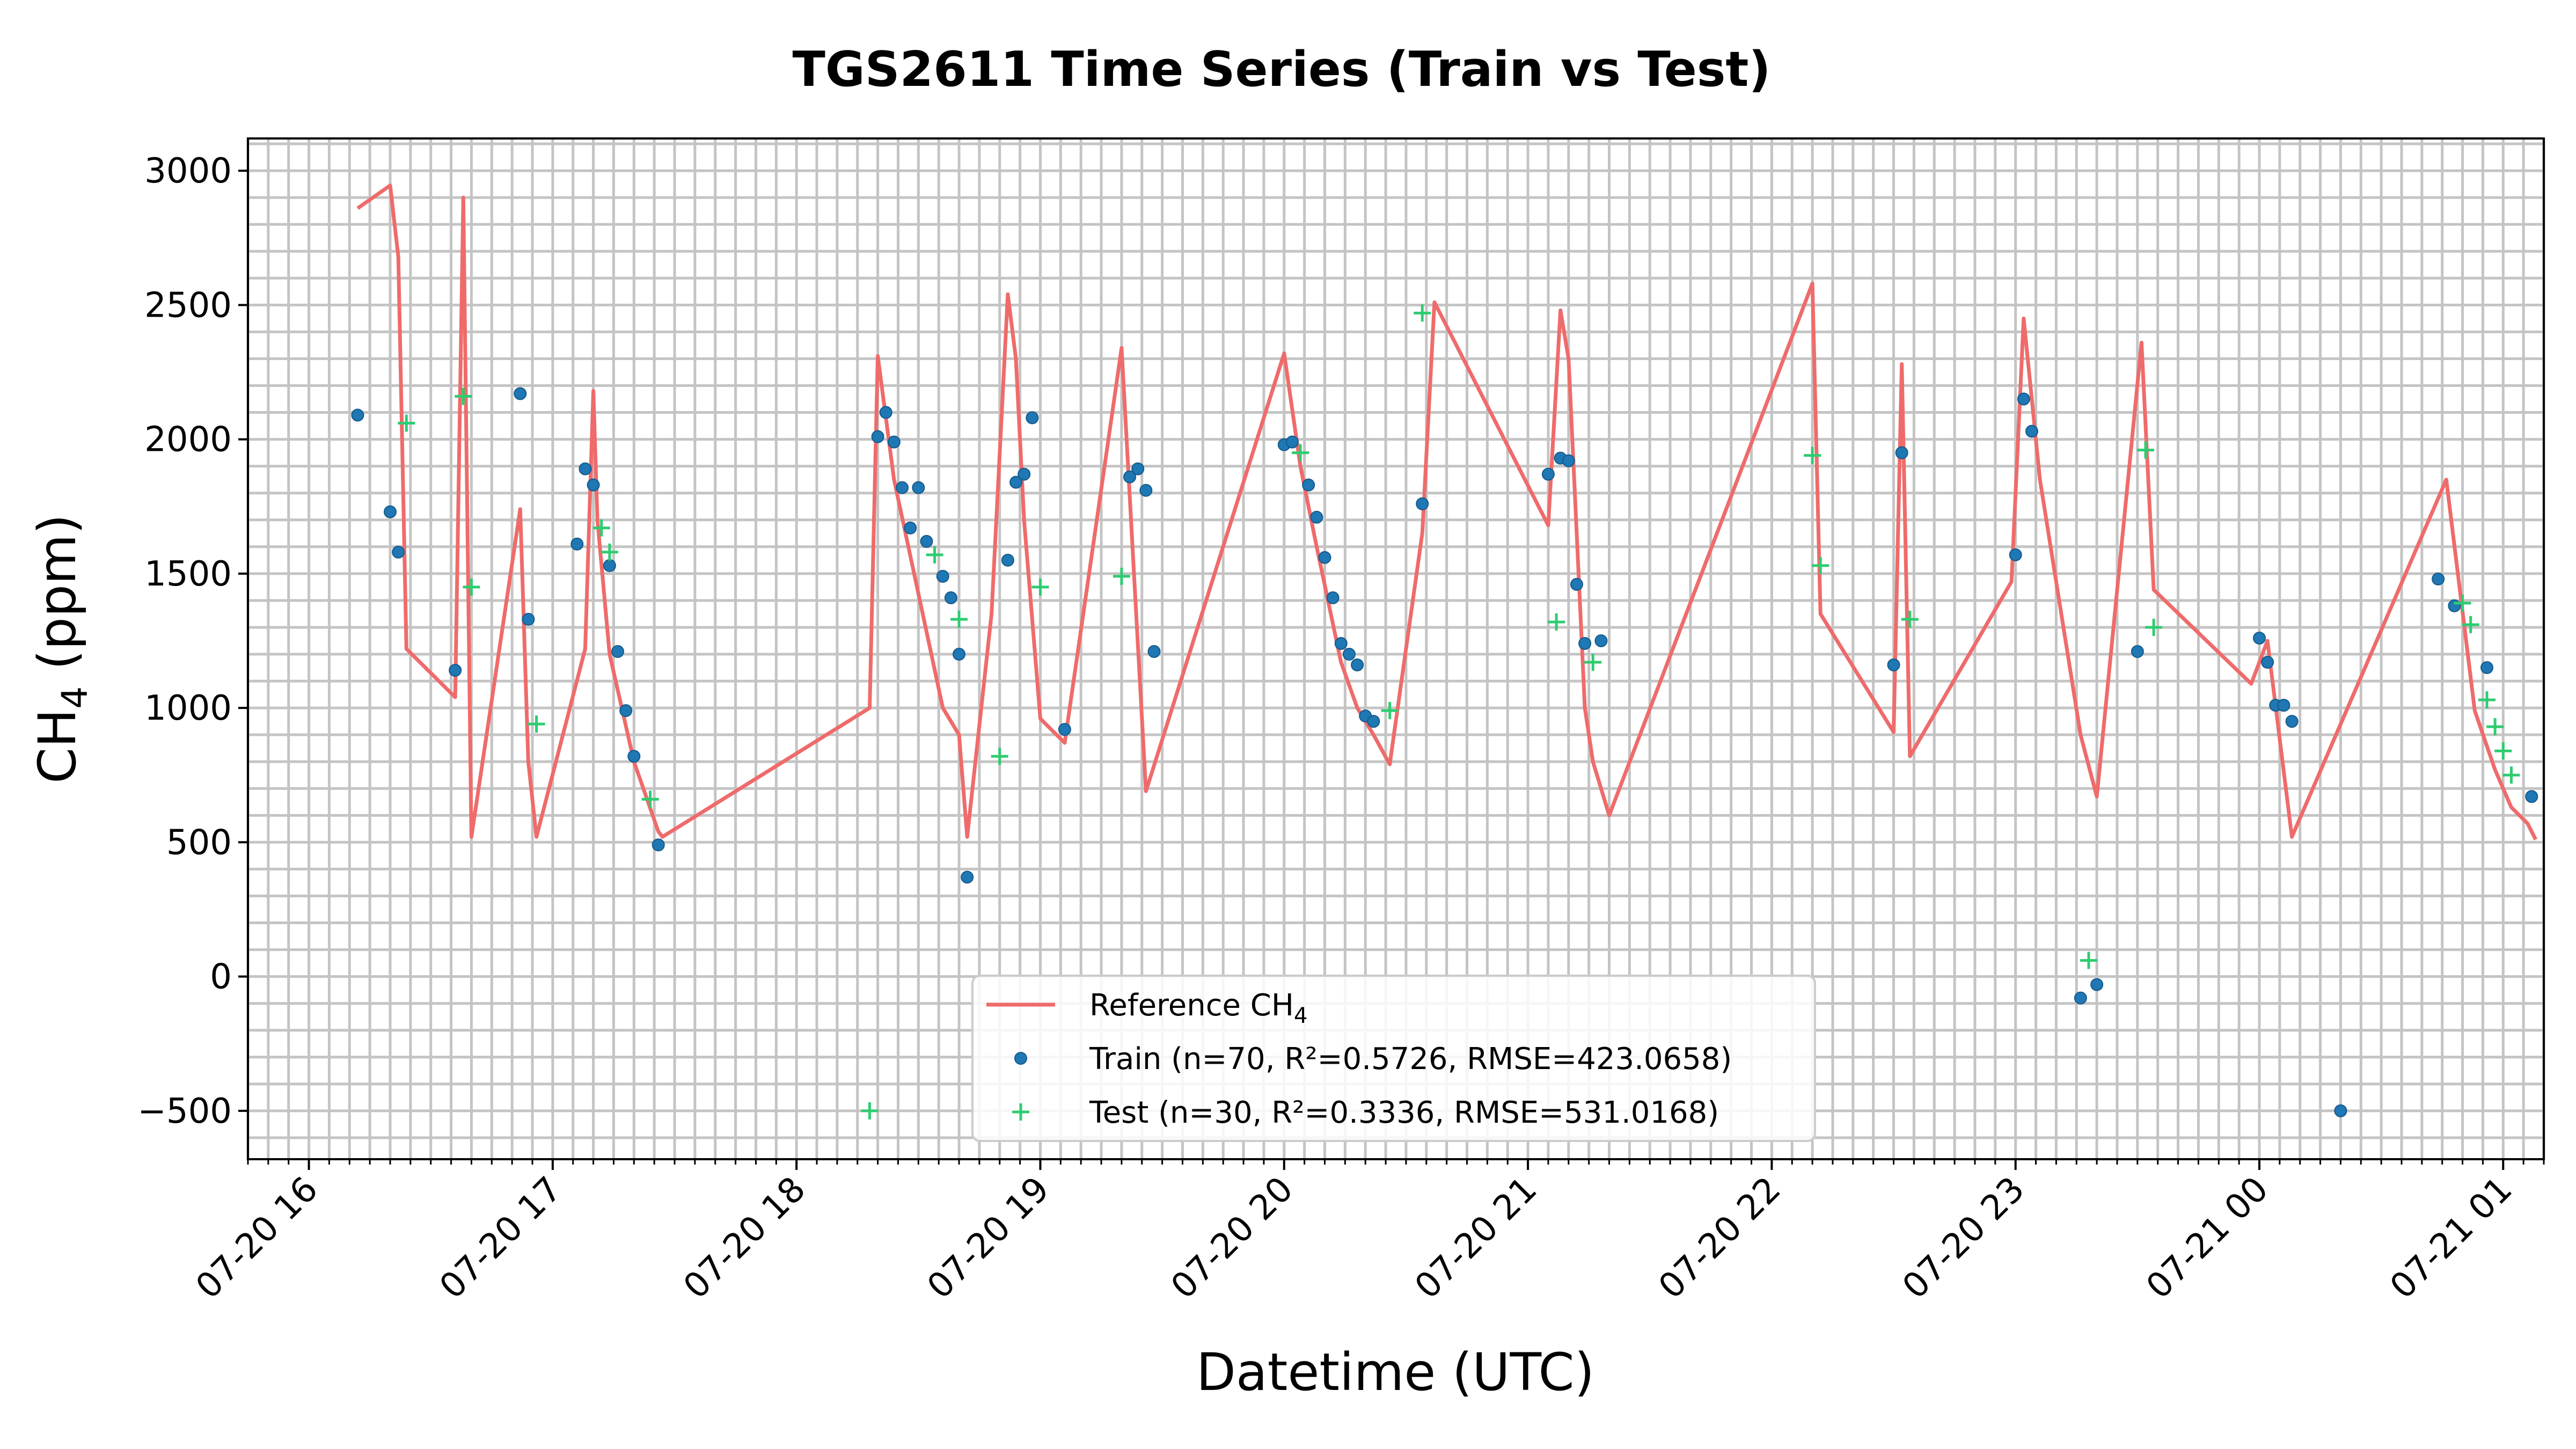 This screenshot has width=2576, height=1449. I want to click on y-tick-label: 1000, so click(188, 708).